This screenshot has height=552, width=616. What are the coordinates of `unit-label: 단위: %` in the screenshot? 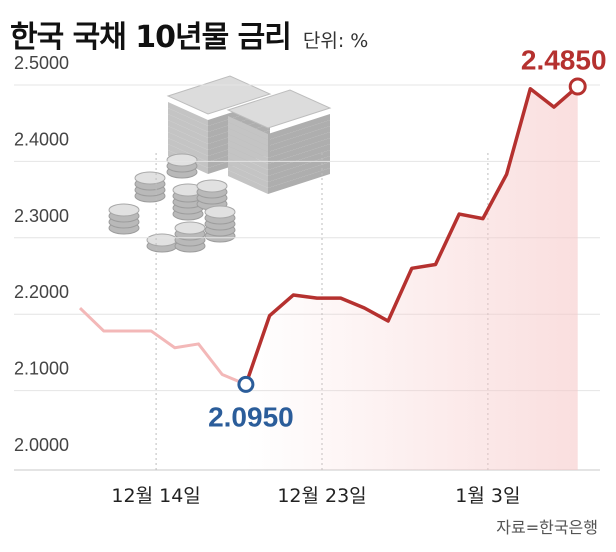 It's located at (335, 41).